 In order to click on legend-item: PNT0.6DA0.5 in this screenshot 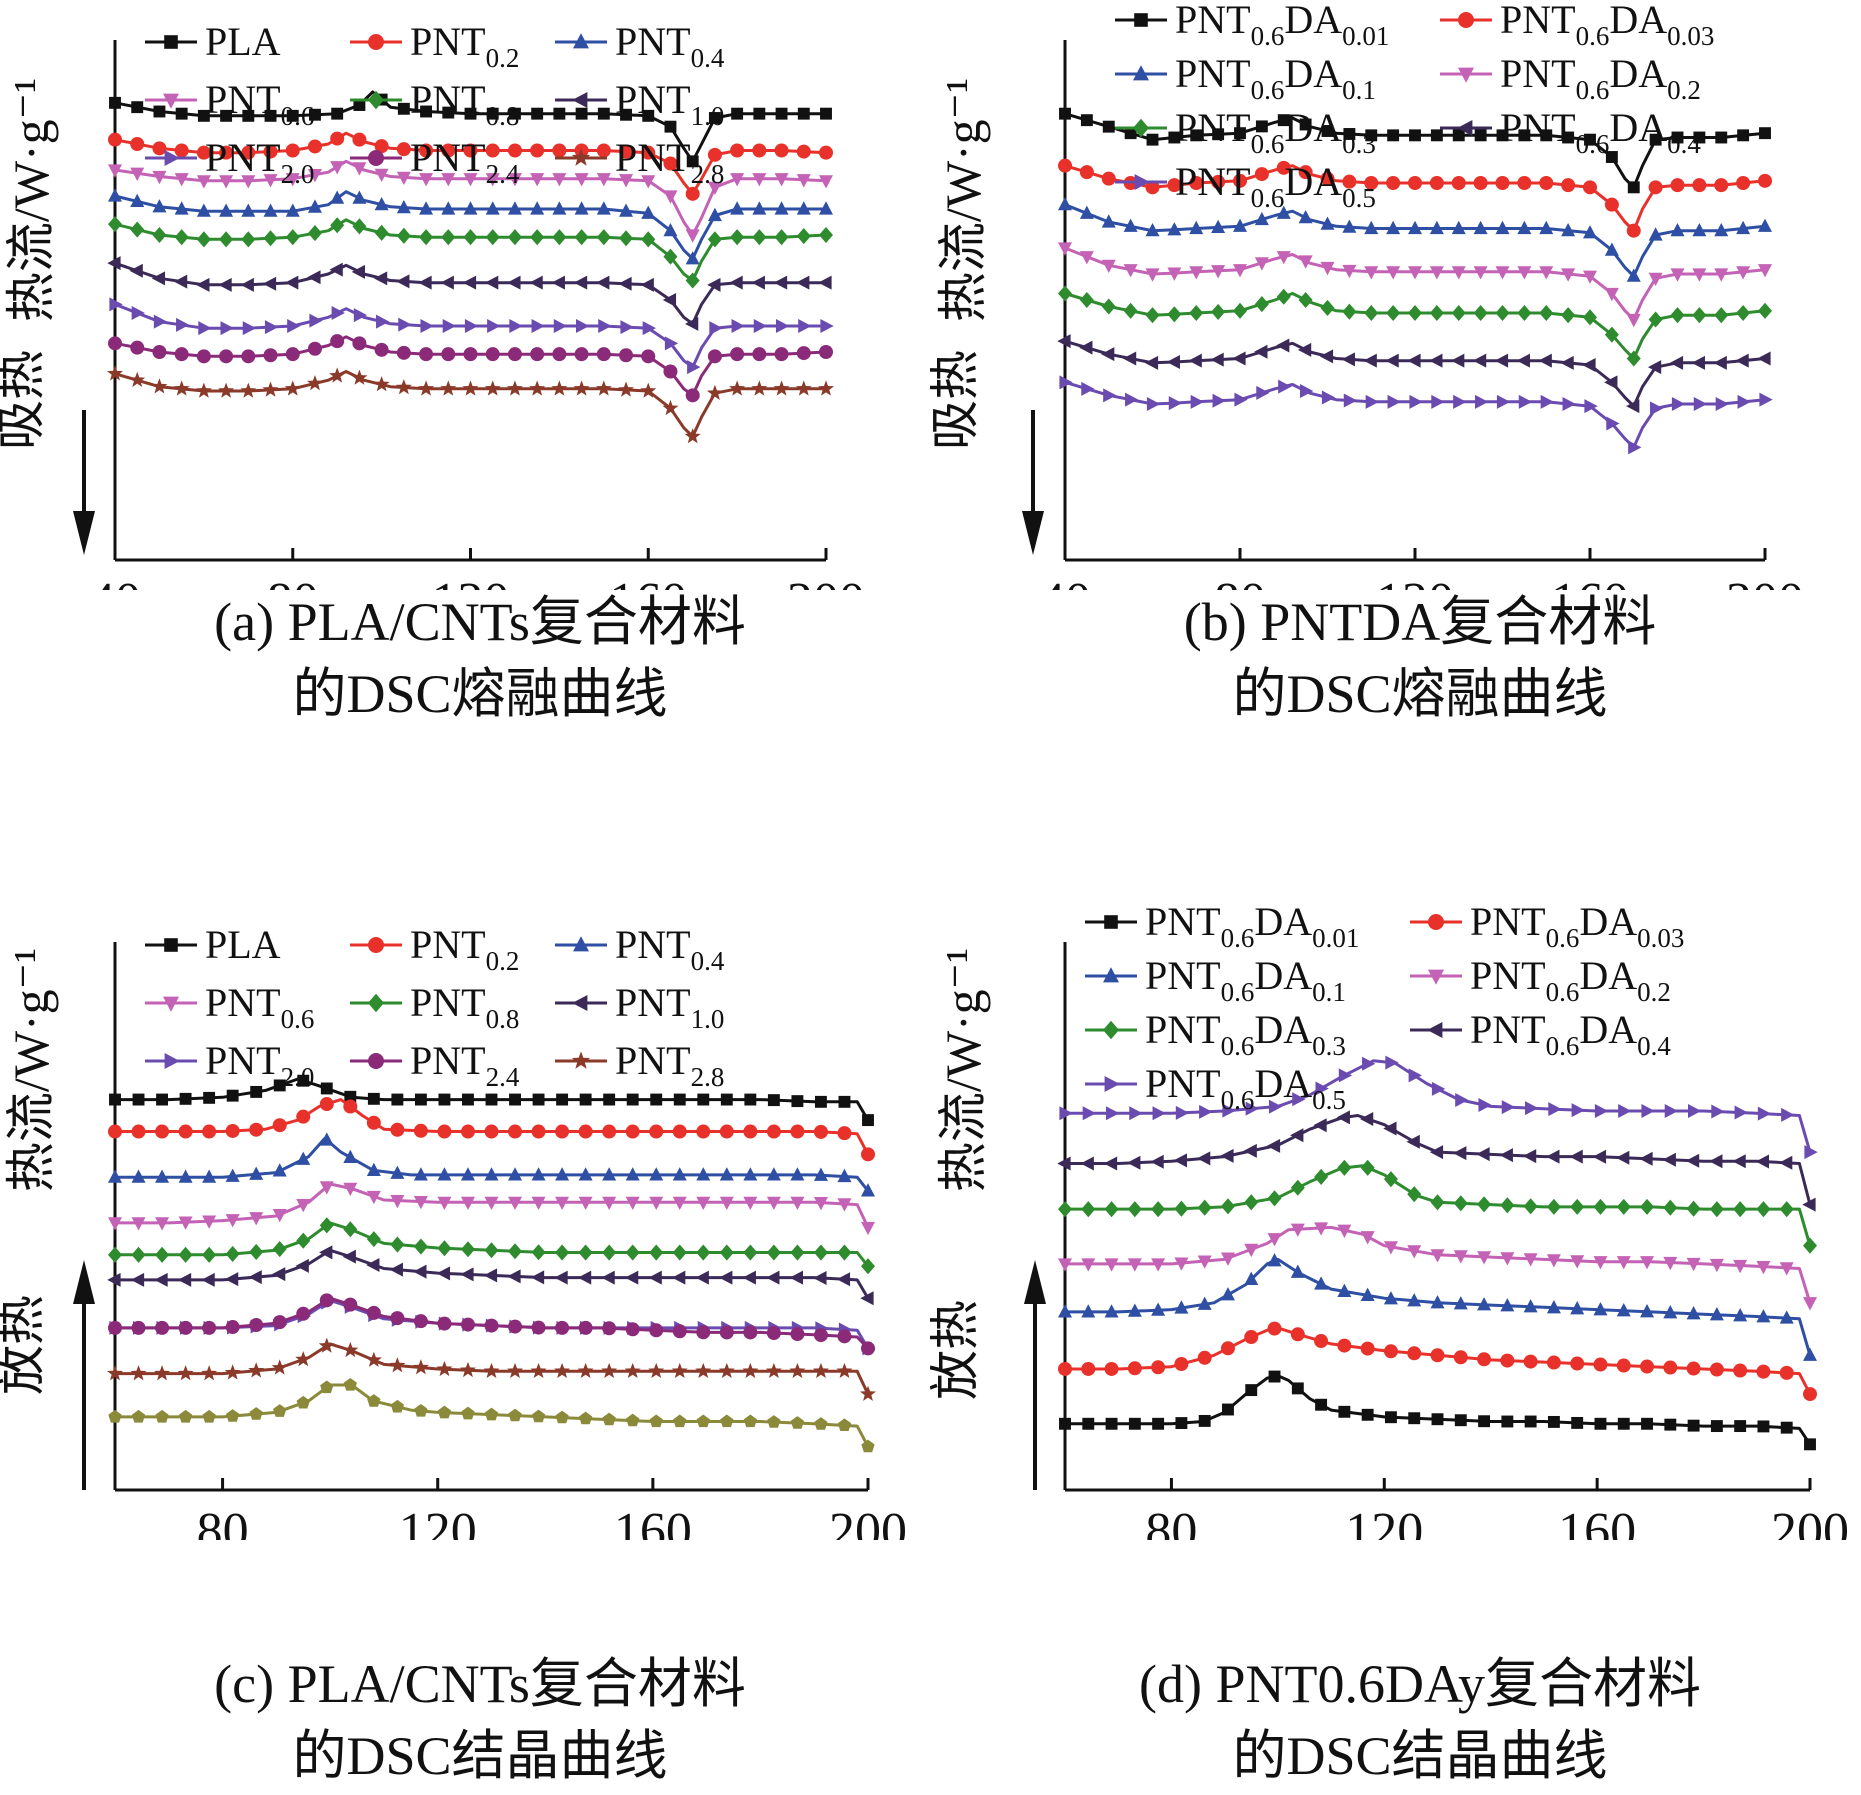, I will do `click(1245, 186)`.